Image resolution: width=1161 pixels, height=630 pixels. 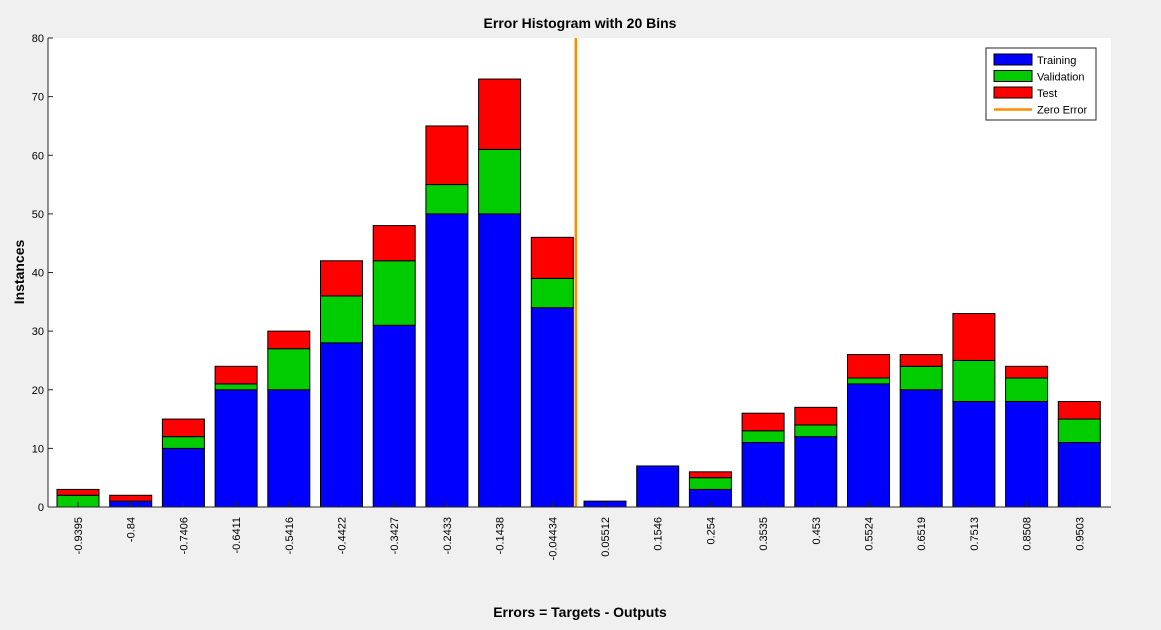 I want to click on y-tick-label: 20, so click(x=38, y=391).